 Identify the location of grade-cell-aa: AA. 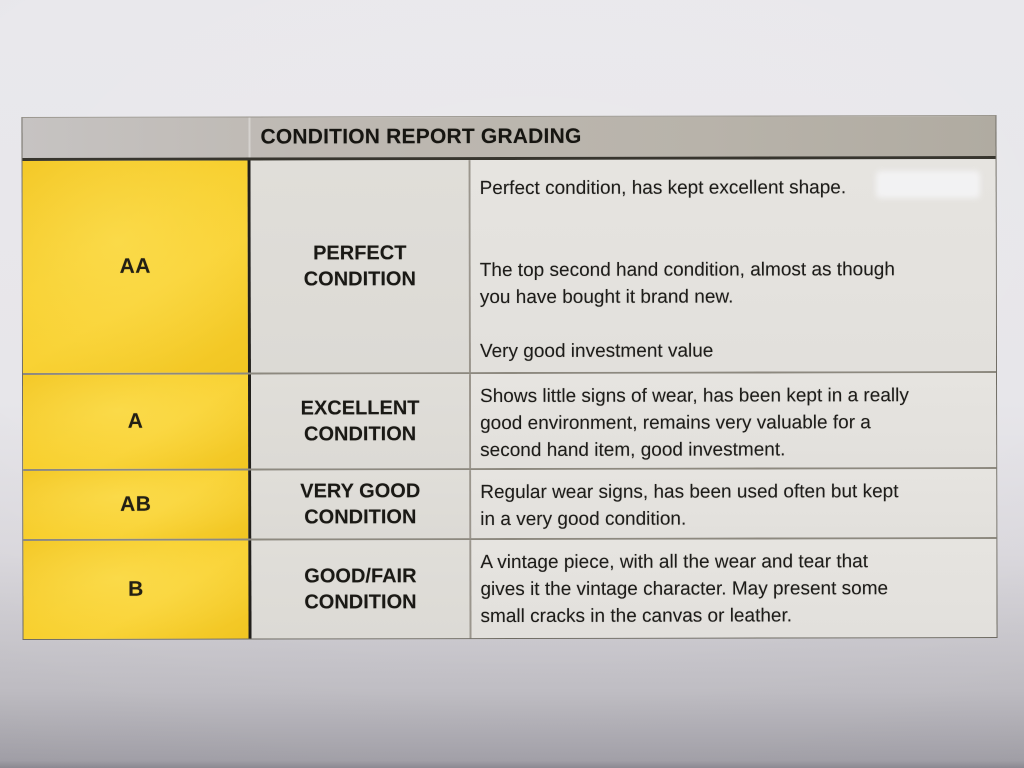
(136, 267).